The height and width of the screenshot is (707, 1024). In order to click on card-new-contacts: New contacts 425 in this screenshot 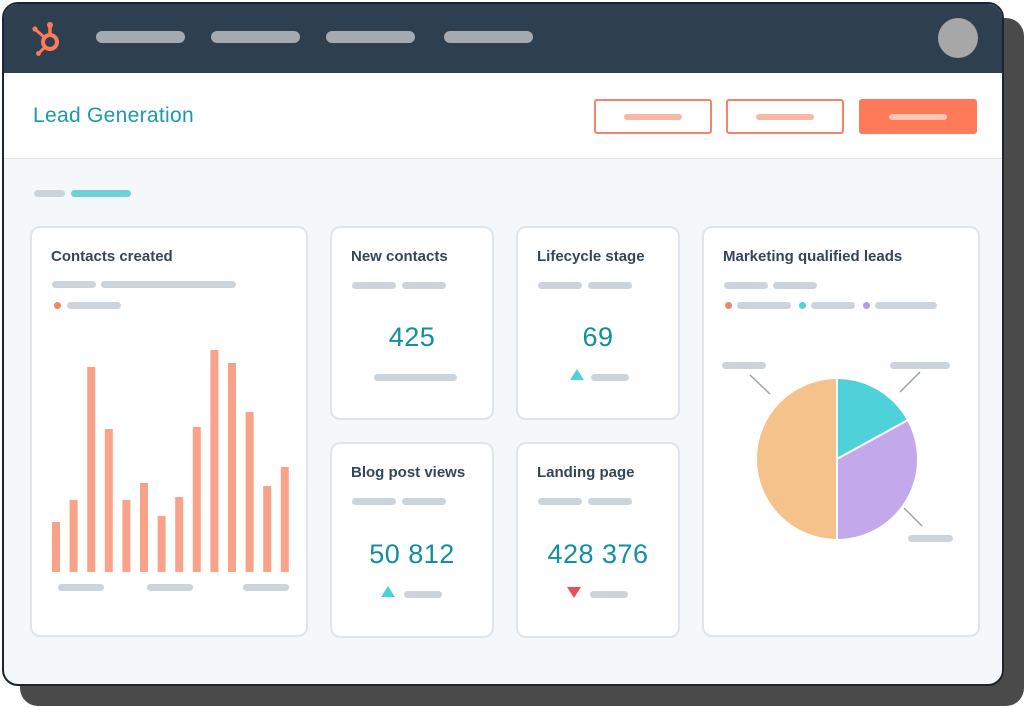, I will do `click(412, 323)`.